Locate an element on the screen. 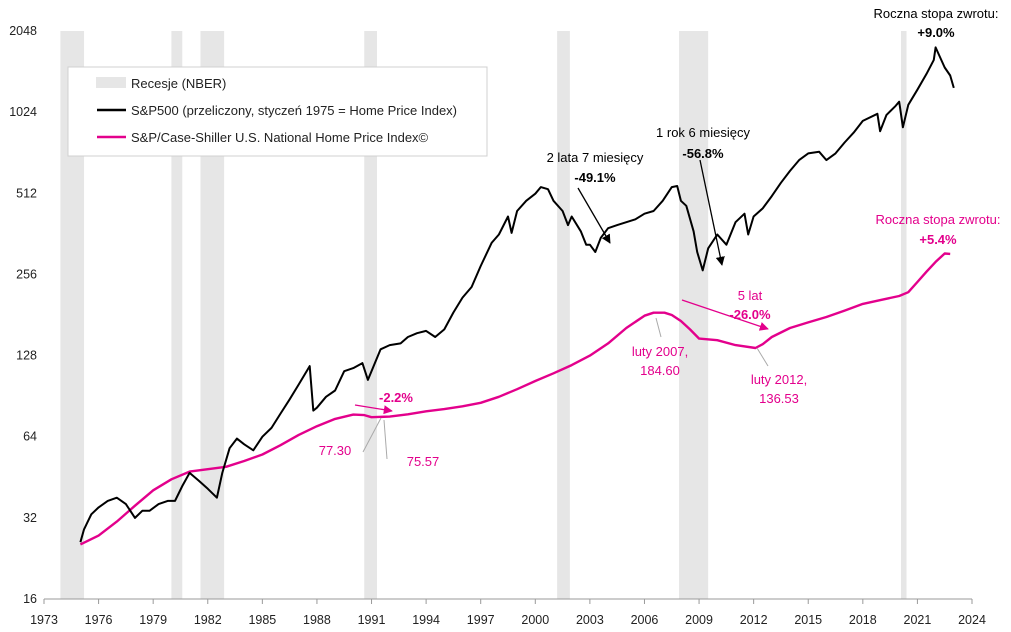 This screenshot has width=1011, height=632. x-tick-label: 1994 is located at coordinates (426, 620).